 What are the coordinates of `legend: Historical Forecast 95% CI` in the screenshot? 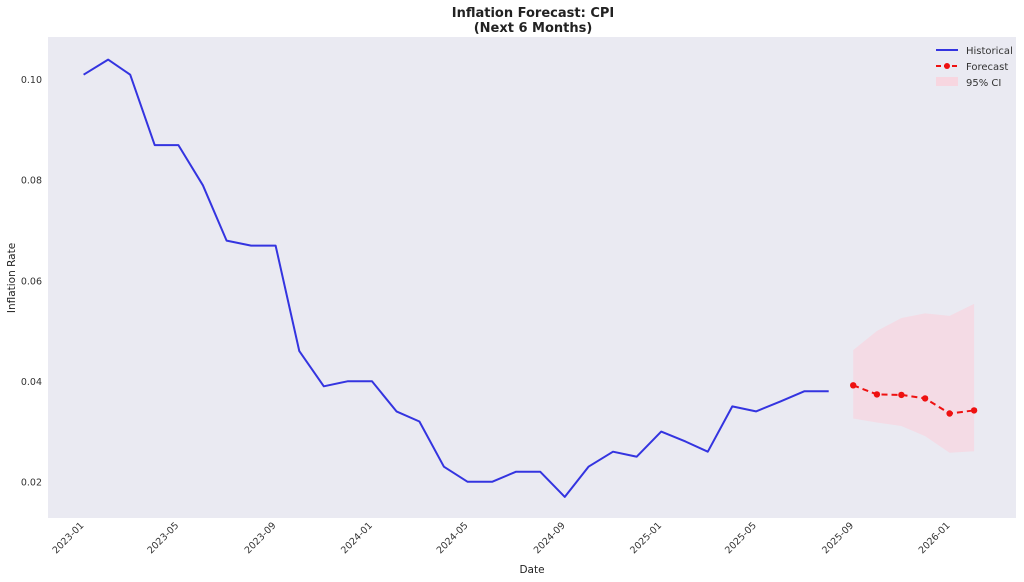 It's located at (974, 67).